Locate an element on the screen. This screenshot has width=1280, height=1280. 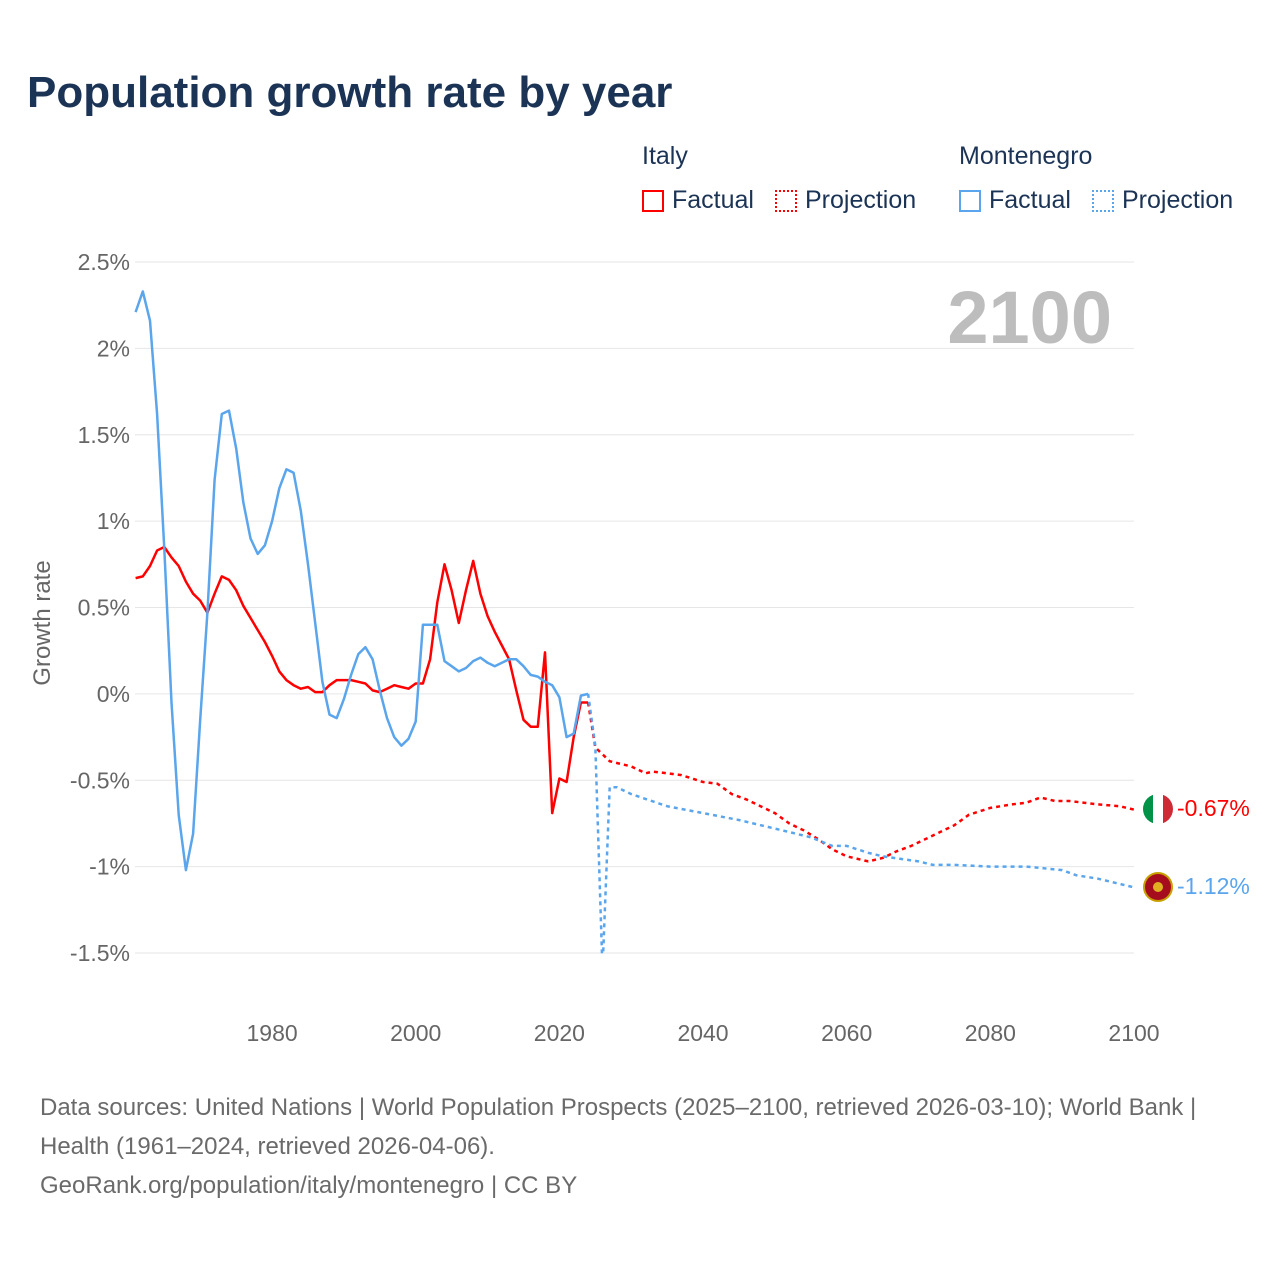
montenegro-flag-icon is located at coordinates (1158, 887).